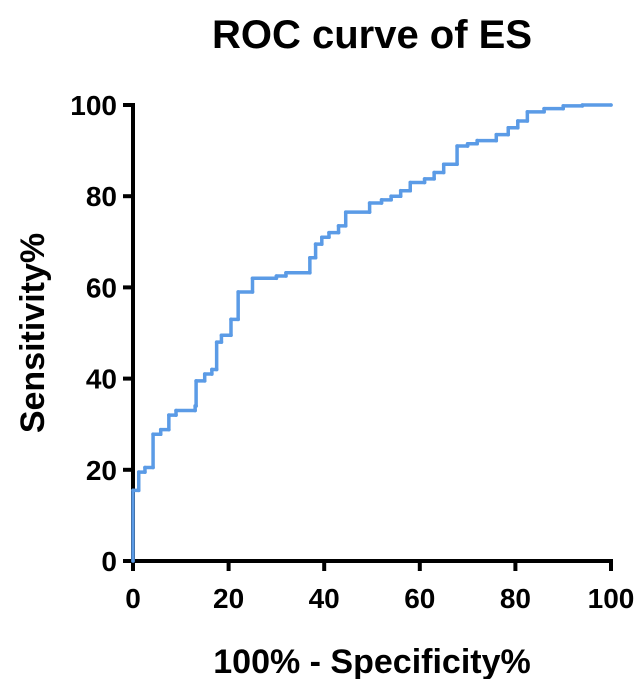 Image resolution: width=642 pixels, height=679 pixels. What do you see at coordinates (133, 598) in the screenshot?
I see `x-tick-label: 0` at bounding box center [133, 598].